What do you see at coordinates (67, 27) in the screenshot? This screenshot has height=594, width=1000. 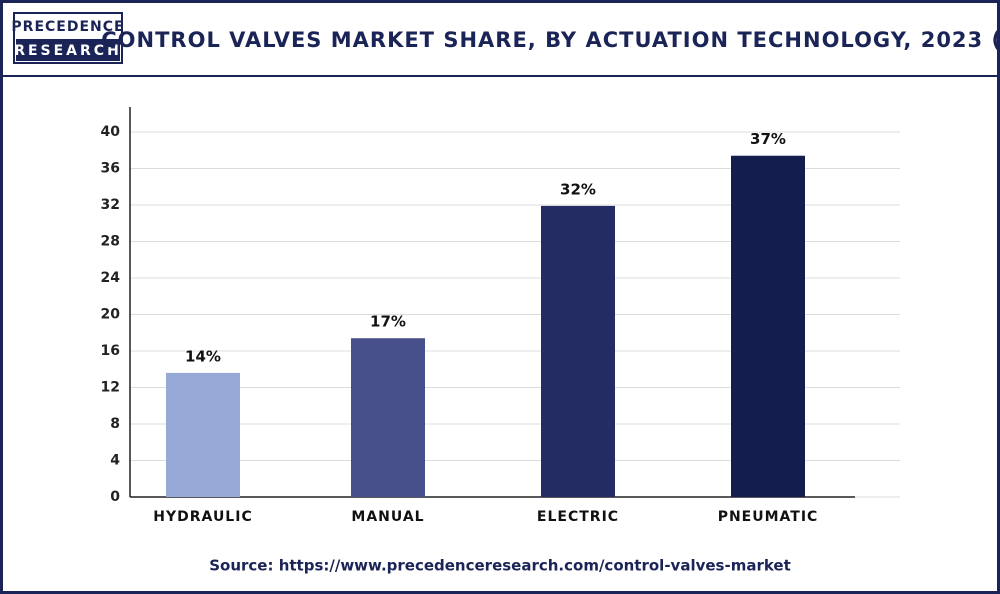 I see `logo-text: PRECEDENCE` at bounding box center [67, 27].